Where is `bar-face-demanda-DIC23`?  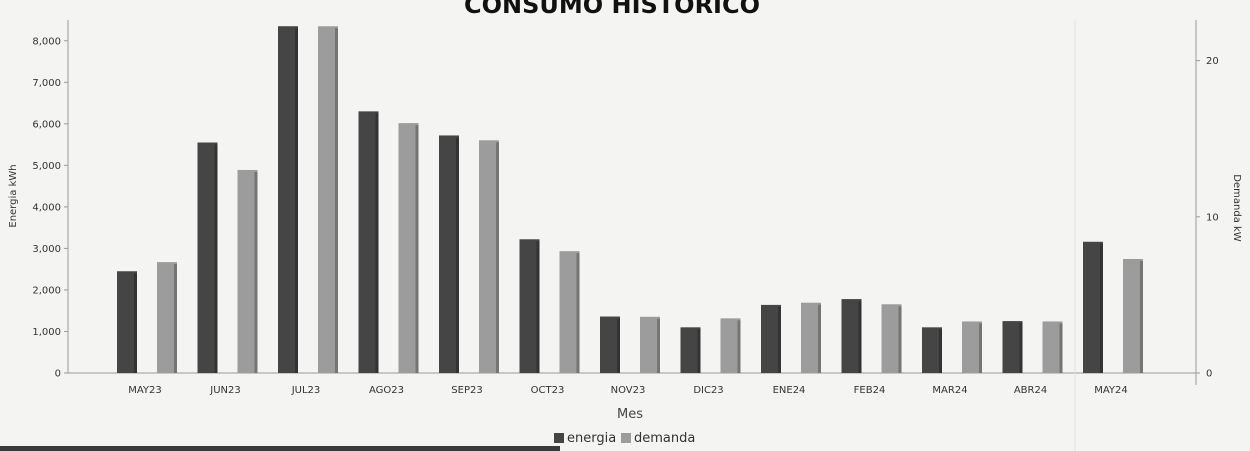
bar-face-demanda-DIC23 is located at coordinates (730, 345).